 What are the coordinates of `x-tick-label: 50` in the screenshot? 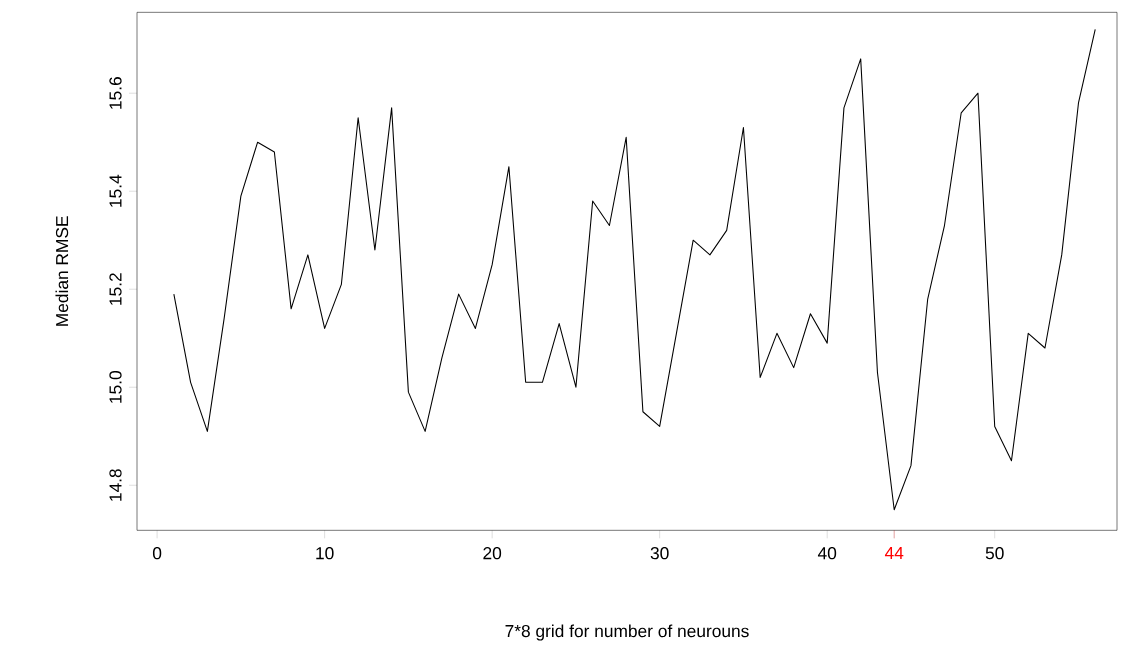 It's located at (994, 553).